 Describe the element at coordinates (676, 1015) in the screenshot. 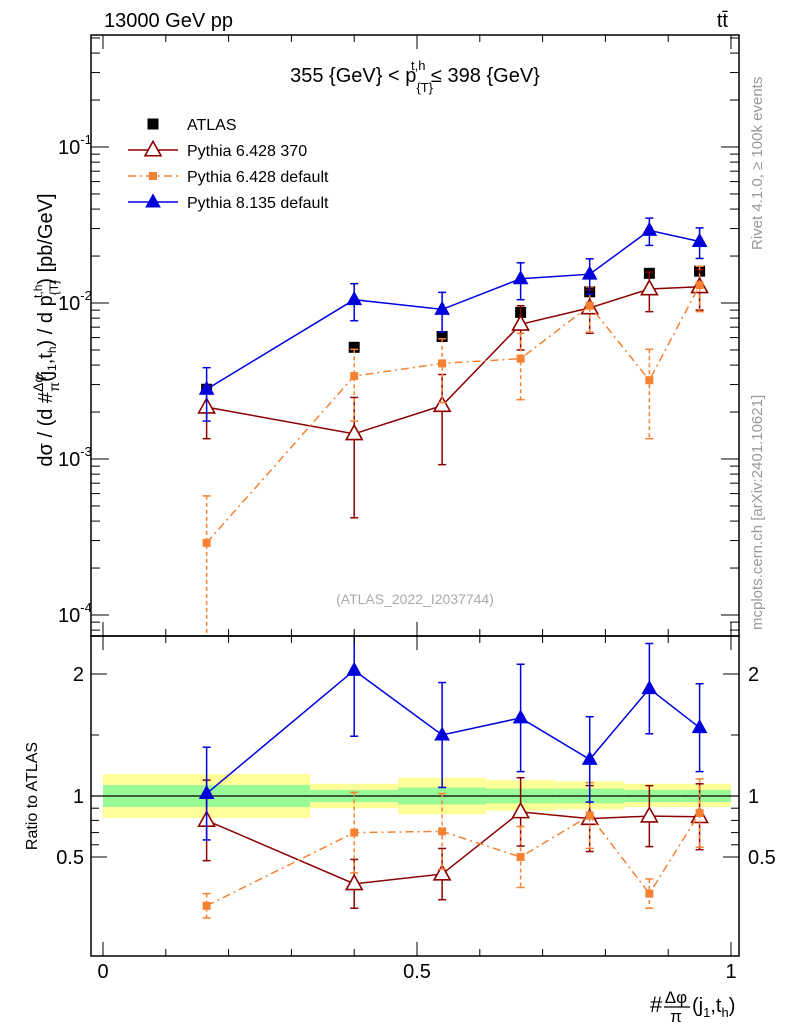

I see `svg-text: π` at that location.